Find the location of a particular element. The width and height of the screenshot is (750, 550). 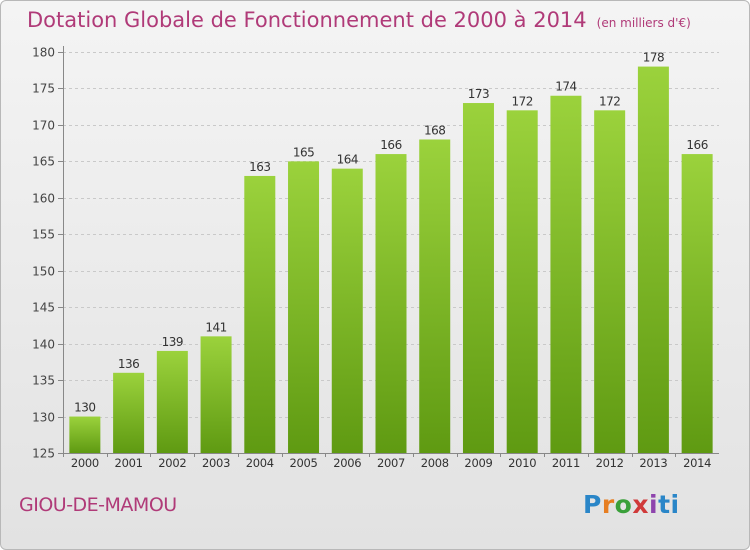

bar-value-label: 178 is located at coordinates (653, 58).